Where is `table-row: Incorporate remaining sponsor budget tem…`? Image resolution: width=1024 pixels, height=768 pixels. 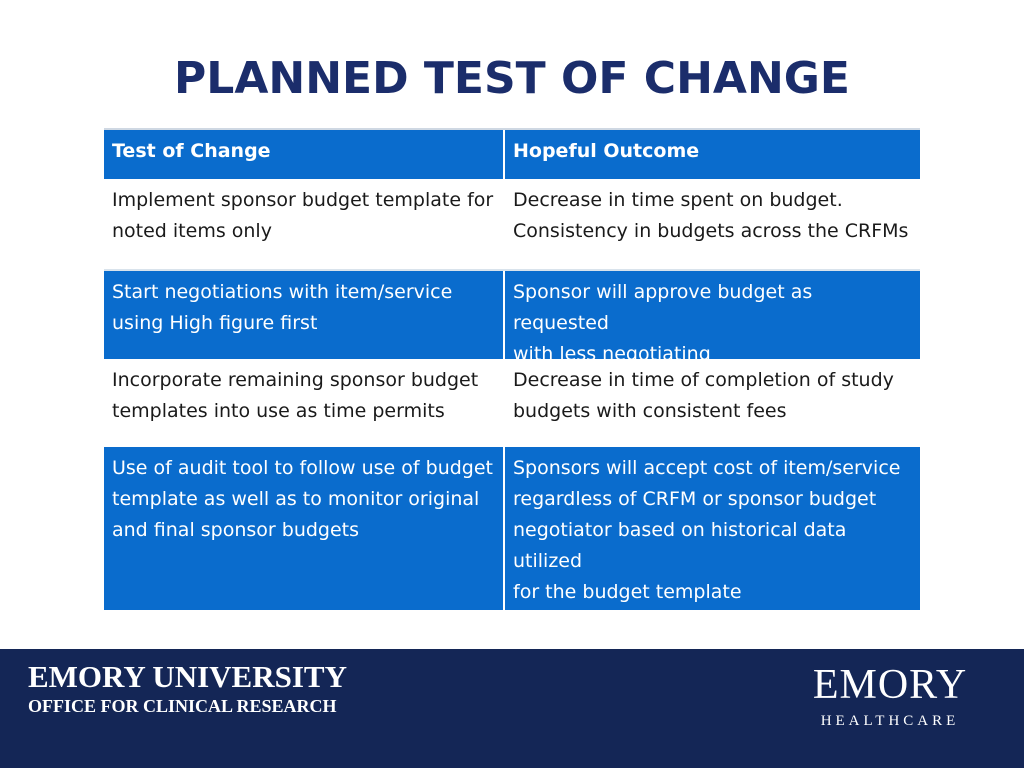 table-row: Incorporate remaining sponsor budget tem… is located at coordinates (512, 403).